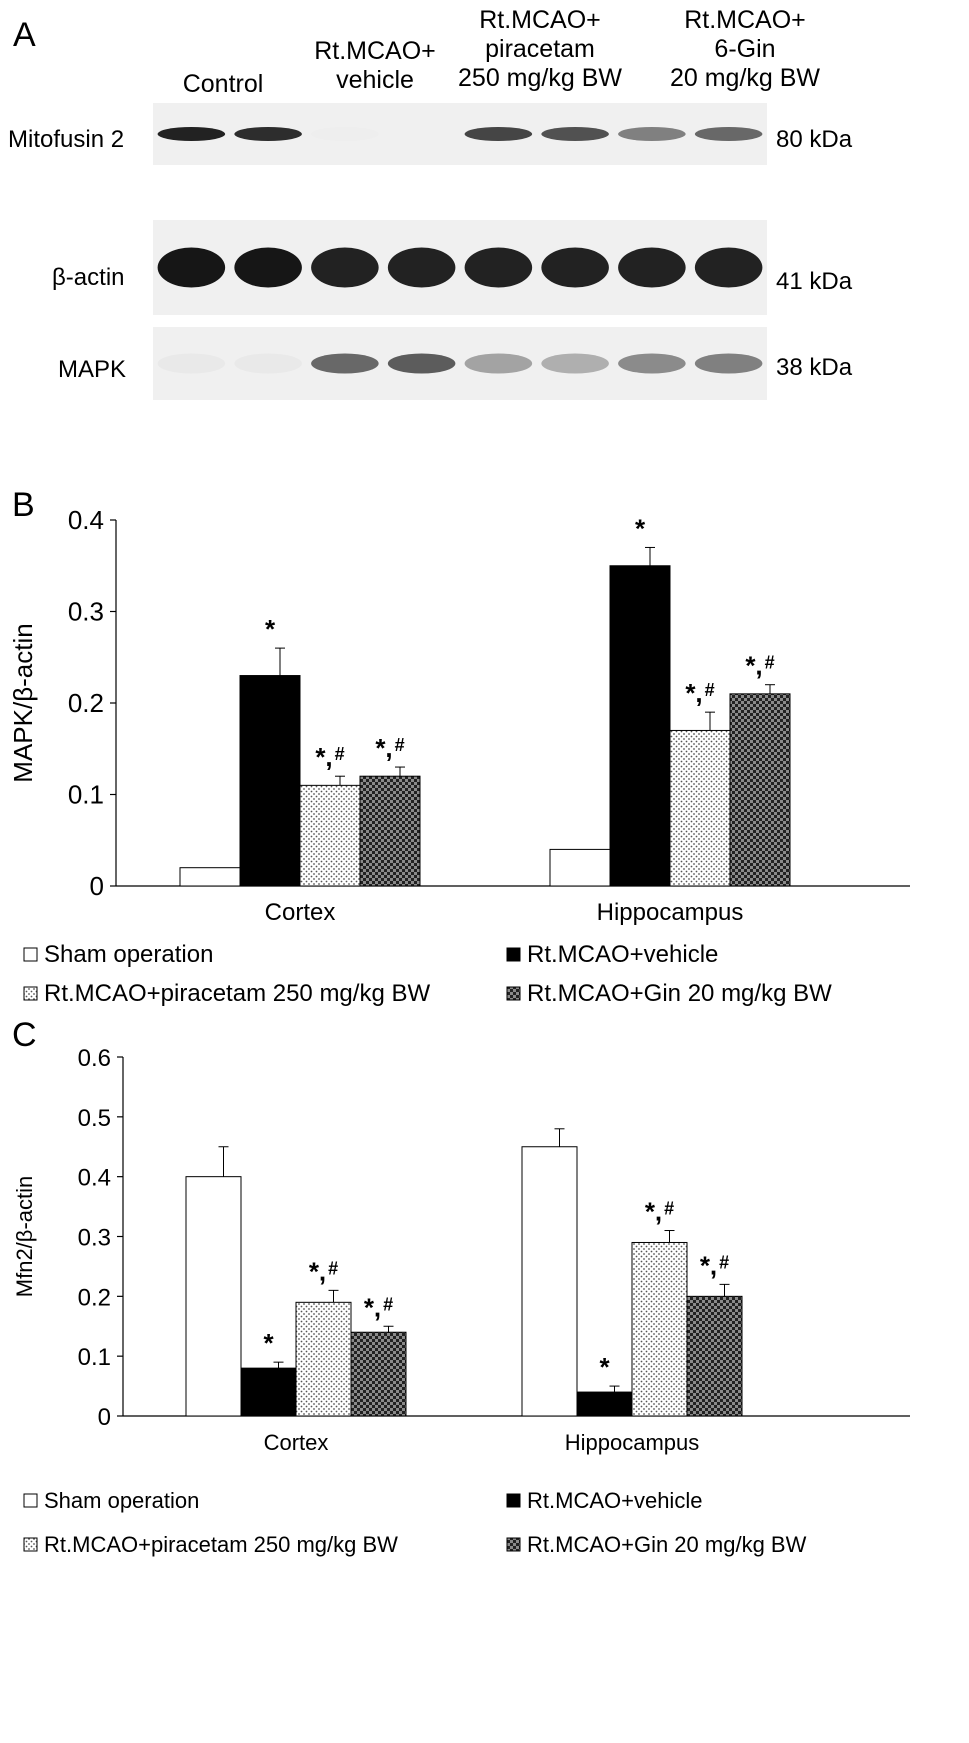 This screenshot has width=969, height=1743. I want to click on y-axis-title: MAPK/β-actin, so click(23, 702).